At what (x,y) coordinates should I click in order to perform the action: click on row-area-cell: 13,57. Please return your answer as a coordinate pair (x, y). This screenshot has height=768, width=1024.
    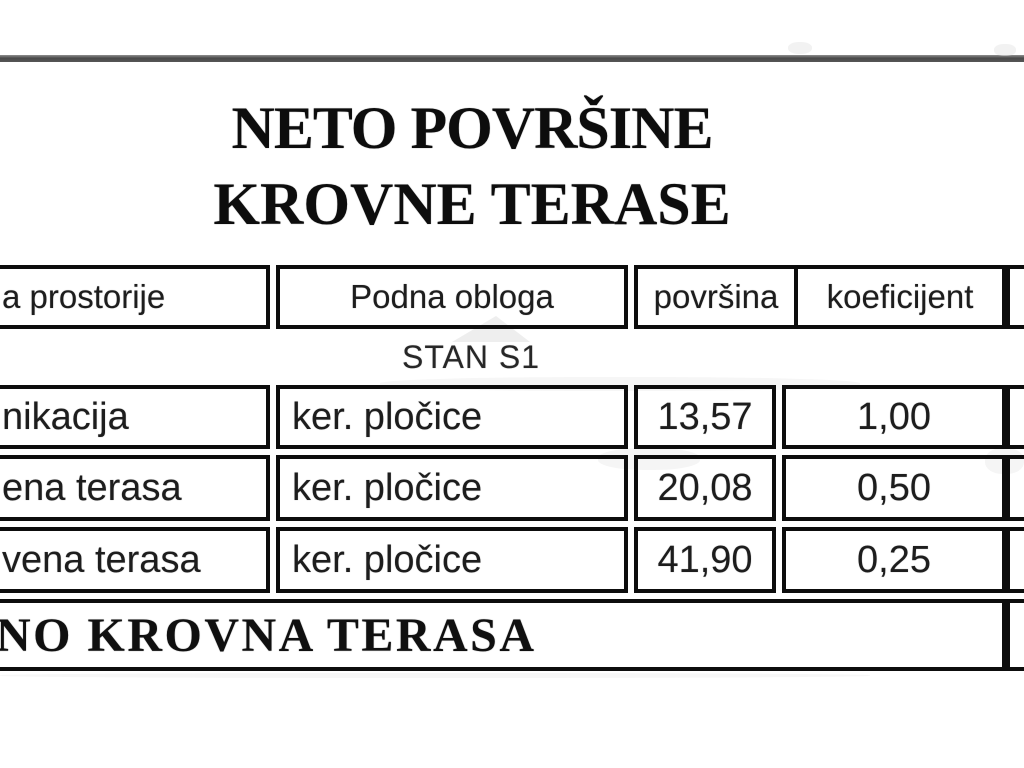
    Looking at the image, I should click on (705, 417).